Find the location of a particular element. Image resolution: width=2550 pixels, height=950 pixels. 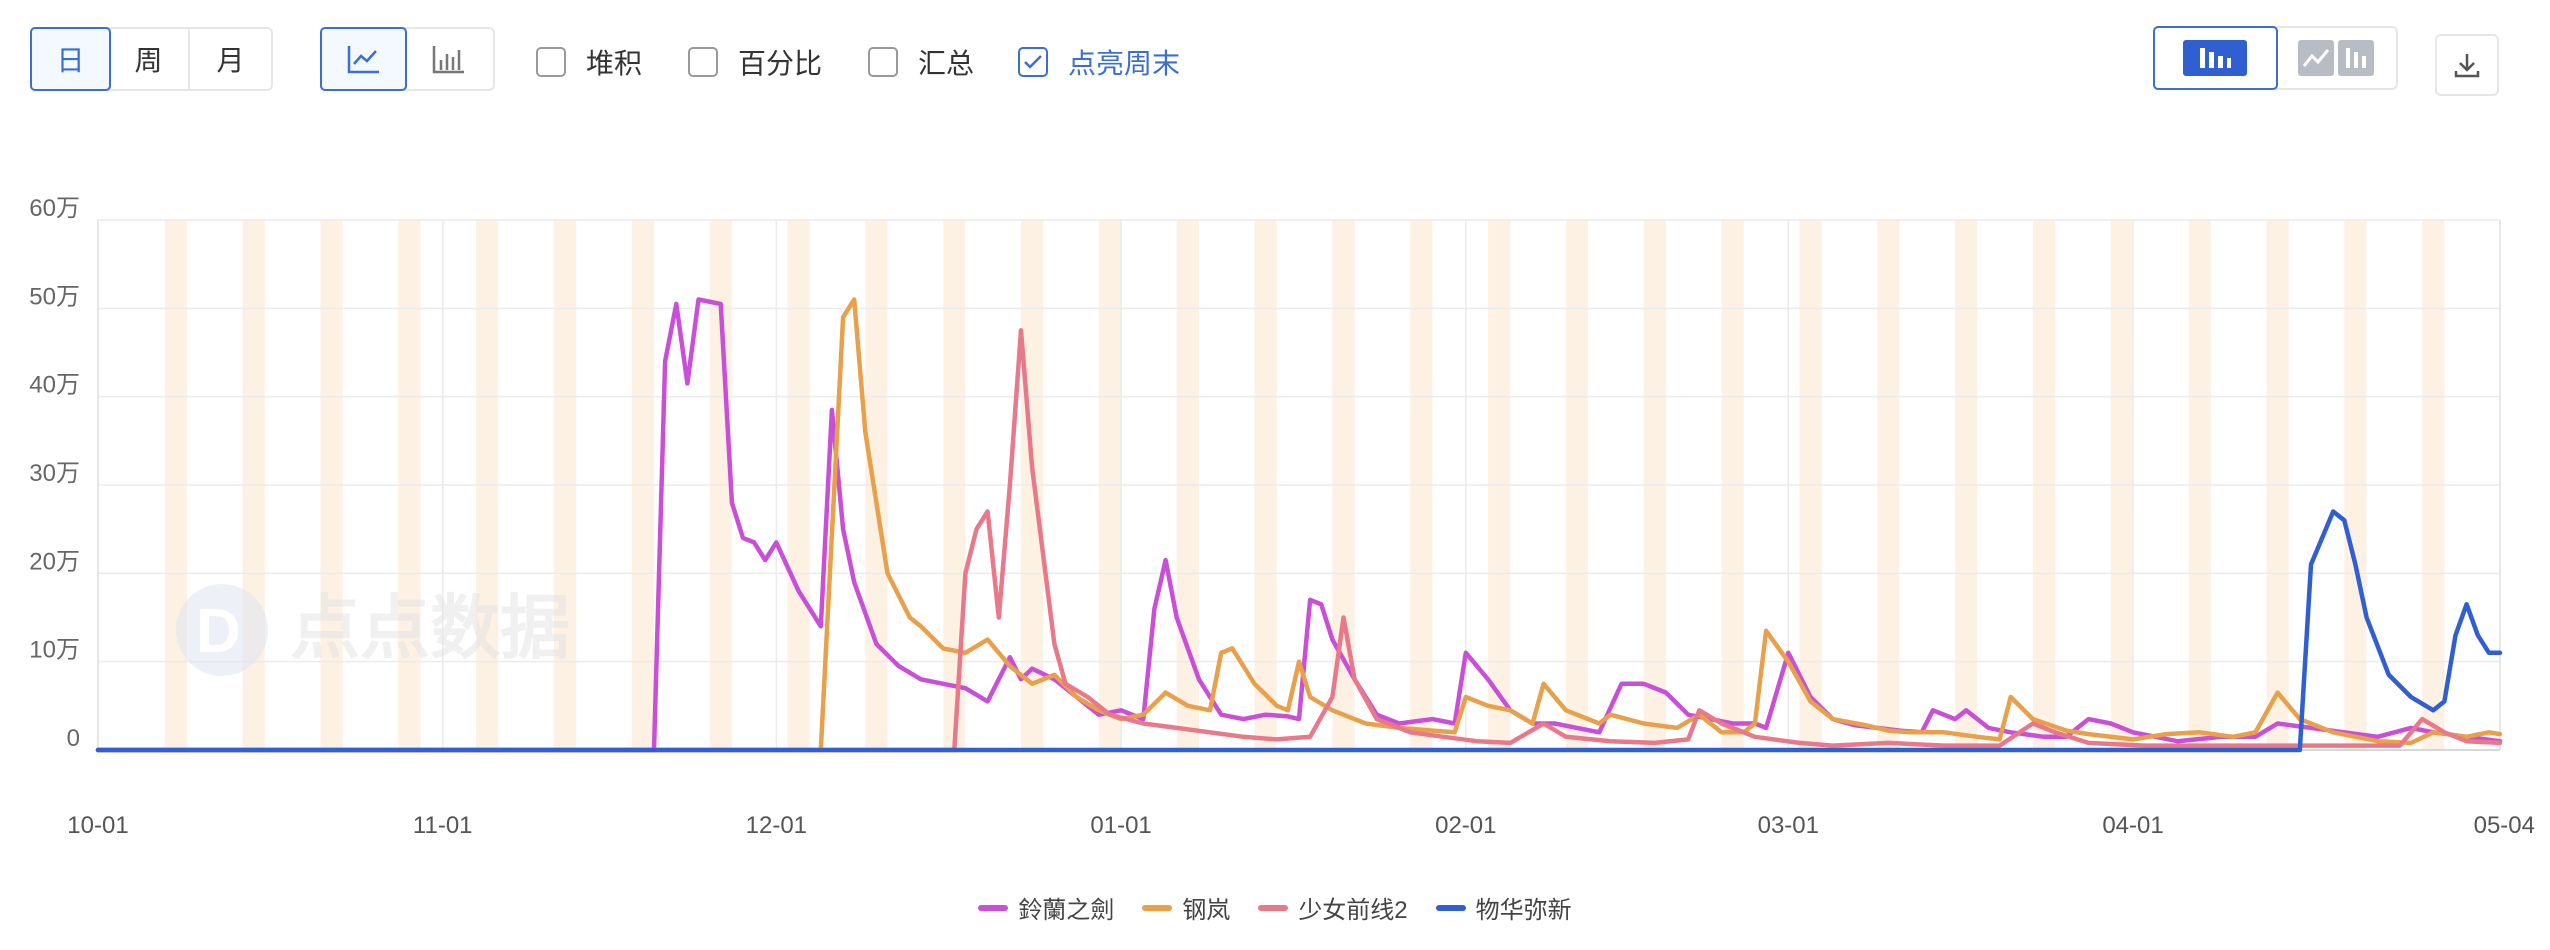

checkbox-checked-icon is located at coordinates (1033, 62).